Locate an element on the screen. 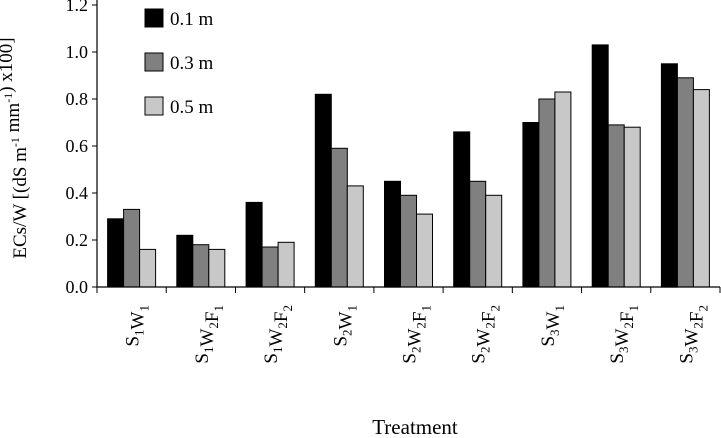 The width and height of the screenshot is (721, 438). y-tick-label: 0.6 is located at coordinates (77, 146).